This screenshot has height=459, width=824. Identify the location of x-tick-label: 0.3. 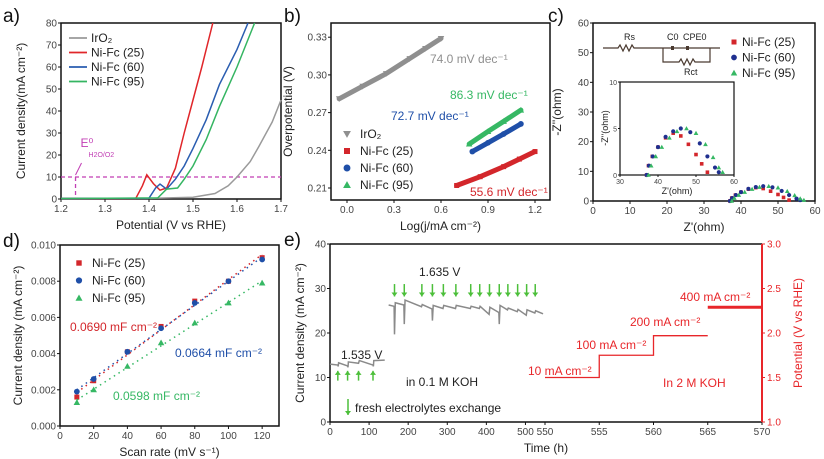
(394, 210).